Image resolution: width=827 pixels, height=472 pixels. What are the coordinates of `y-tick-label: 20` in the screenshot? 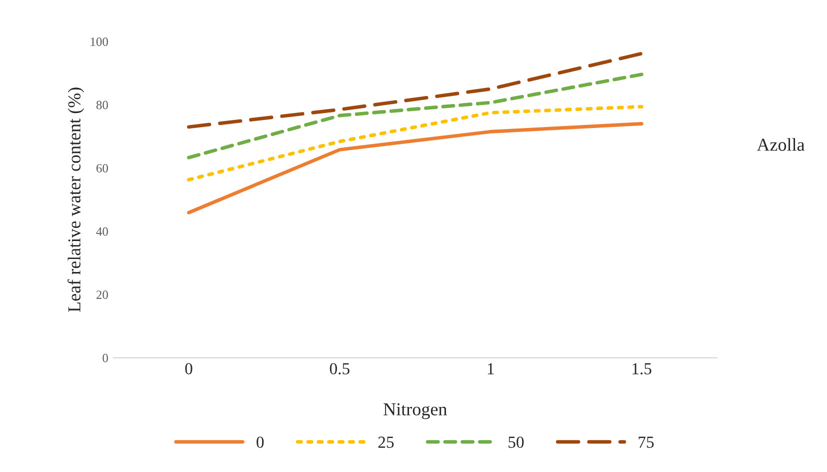 It's located at (102, 294).